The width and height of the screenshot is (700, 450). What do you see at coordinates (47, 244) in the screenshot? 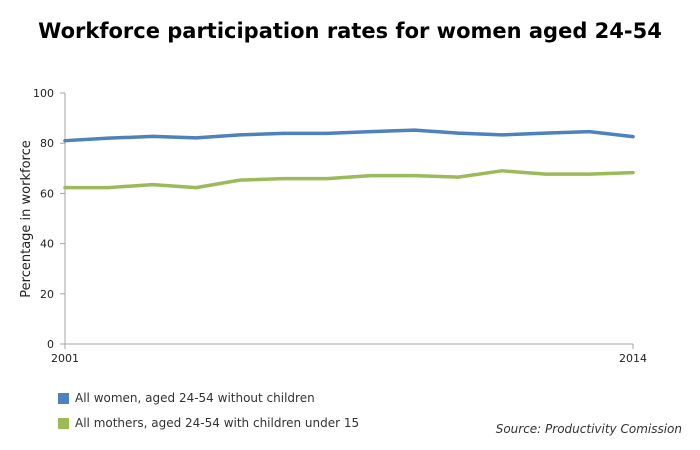
I see `y-tick-label: 40` at bounding box center [47, 244].